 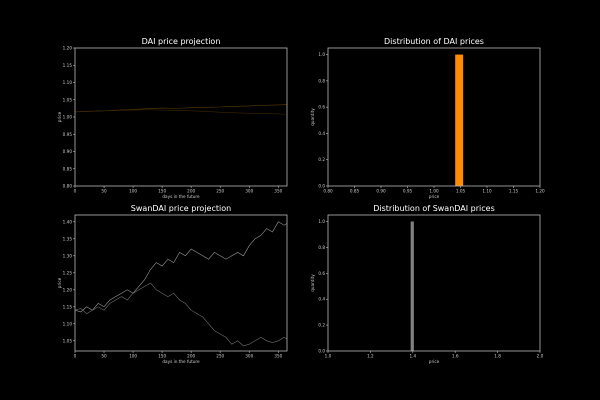 What do you see at coordinates (461, 191) in the screenshot?
I see `x-tick-label: 1.05` at bounding box center [461, 191].